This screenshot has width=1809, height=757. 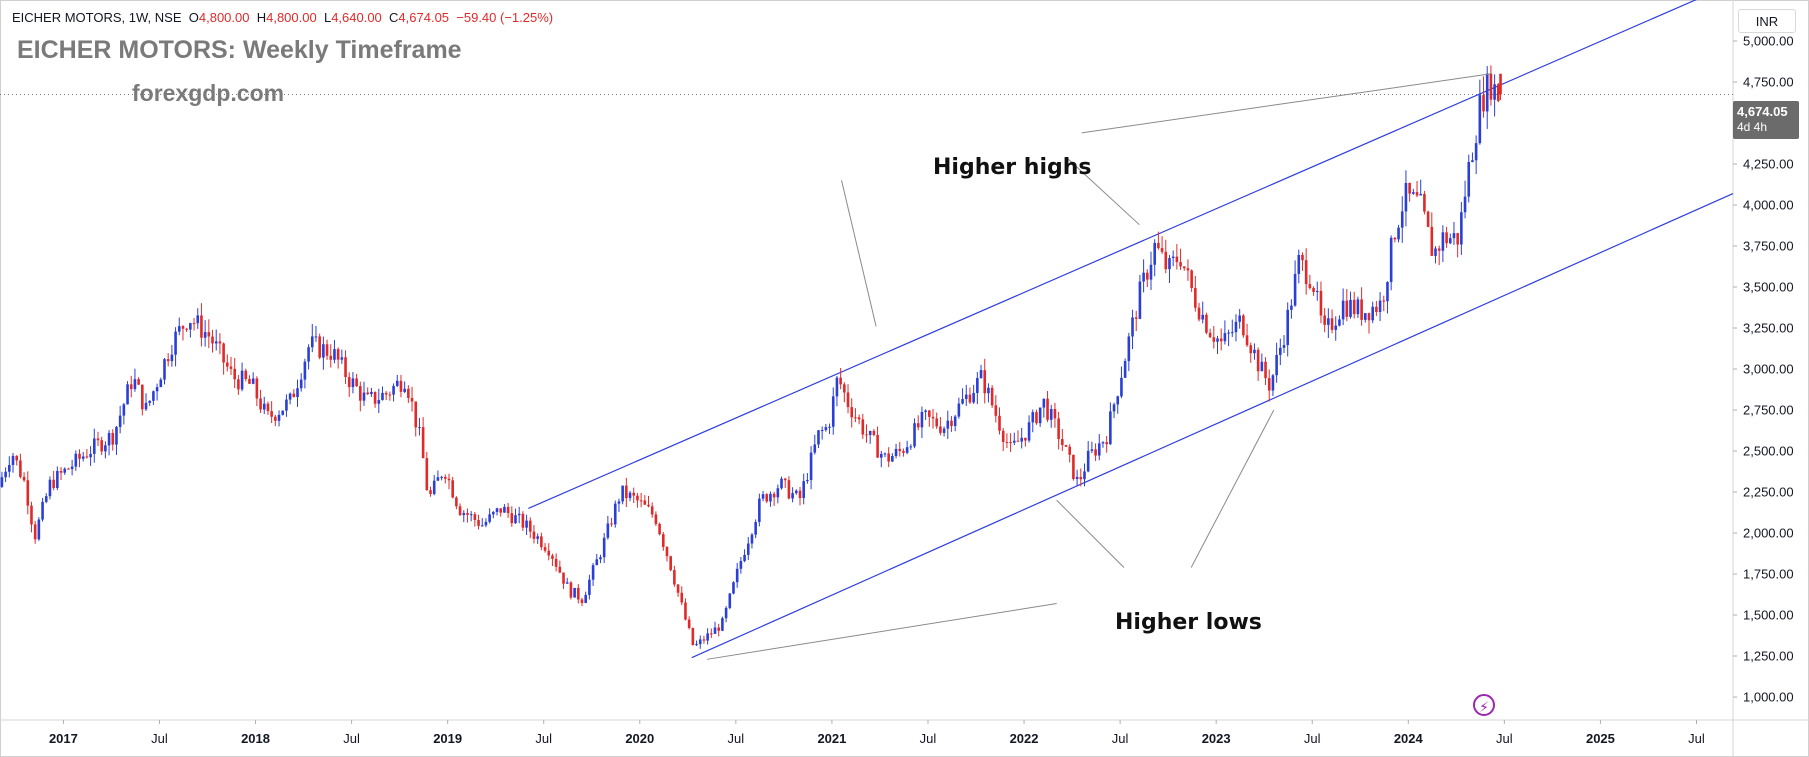 I want to click on low-value: 4,640.00, so click(x=356, y=17).